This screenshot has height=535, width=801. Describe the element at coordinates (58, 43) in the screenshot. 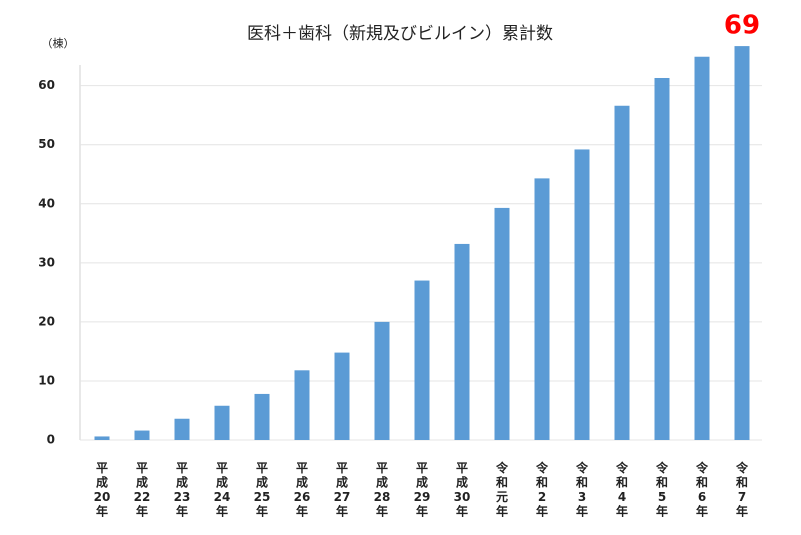

I see `y-axis-label: （棟）` at that location.